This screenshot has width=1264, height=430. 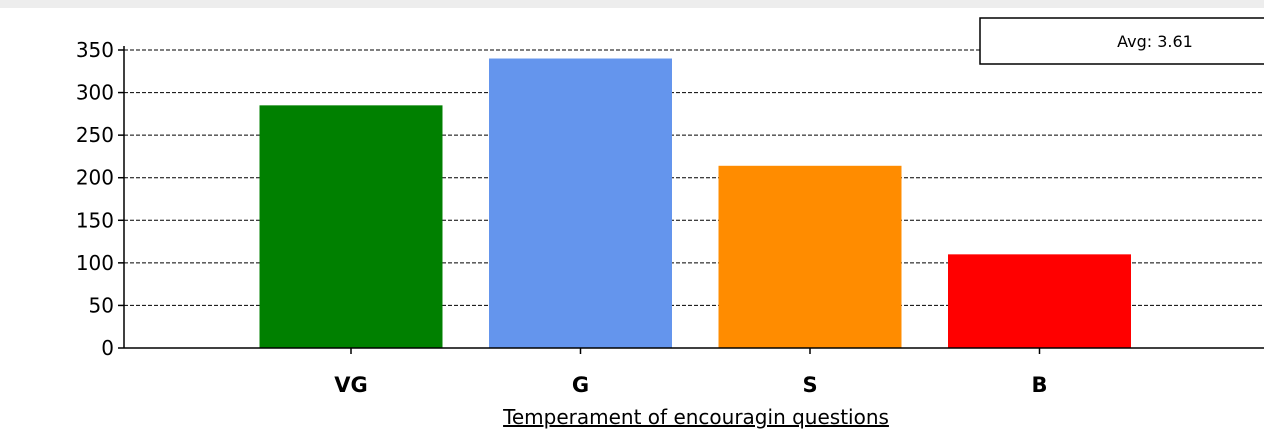 I want to click on bar-g, so click(x=580, y=203).